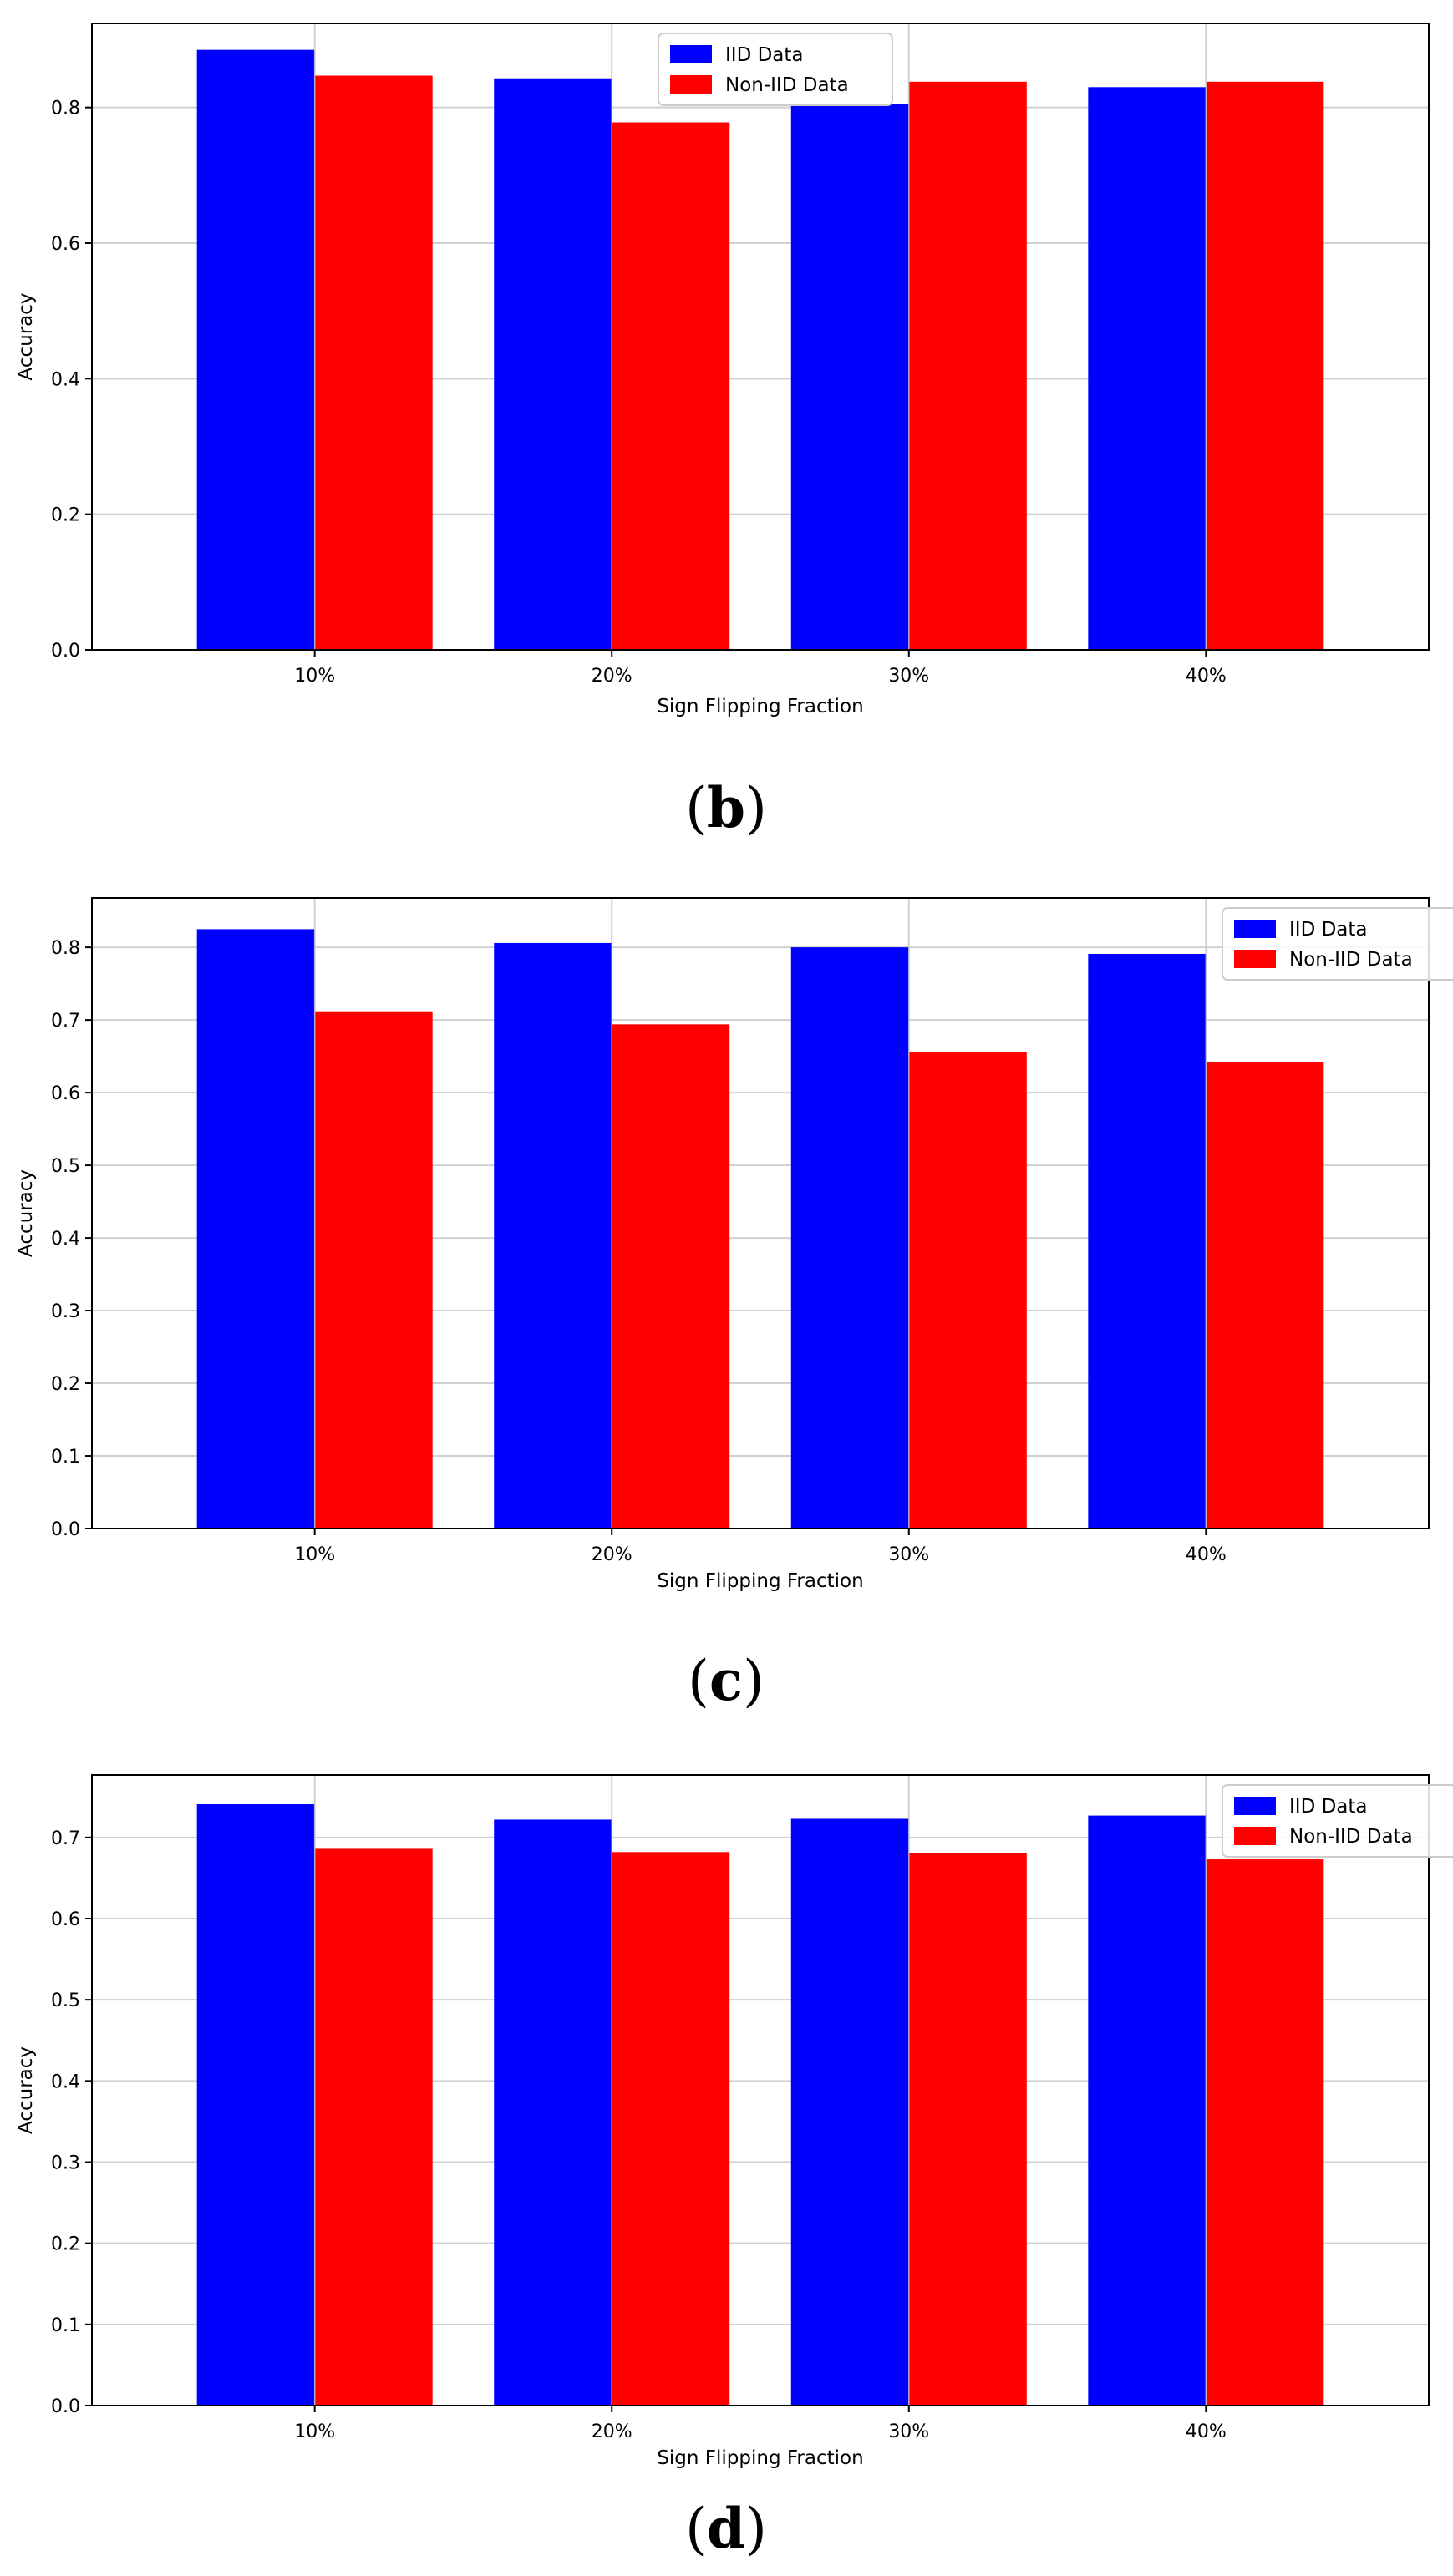 This screenshot has height=2576, width=1453. What do you see at coordinates (727, 1680) in the screenshot?
I see `panel-label: (c)` at bounding box center [727, 1680].